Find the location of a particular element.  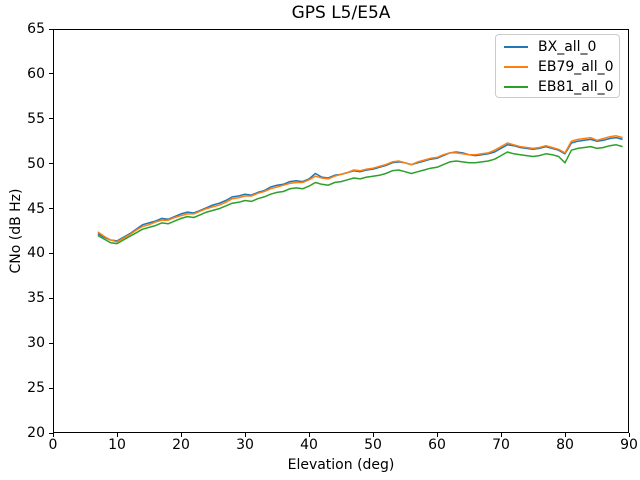

y-tick-label: 65 is located at coordinates (36, 29).